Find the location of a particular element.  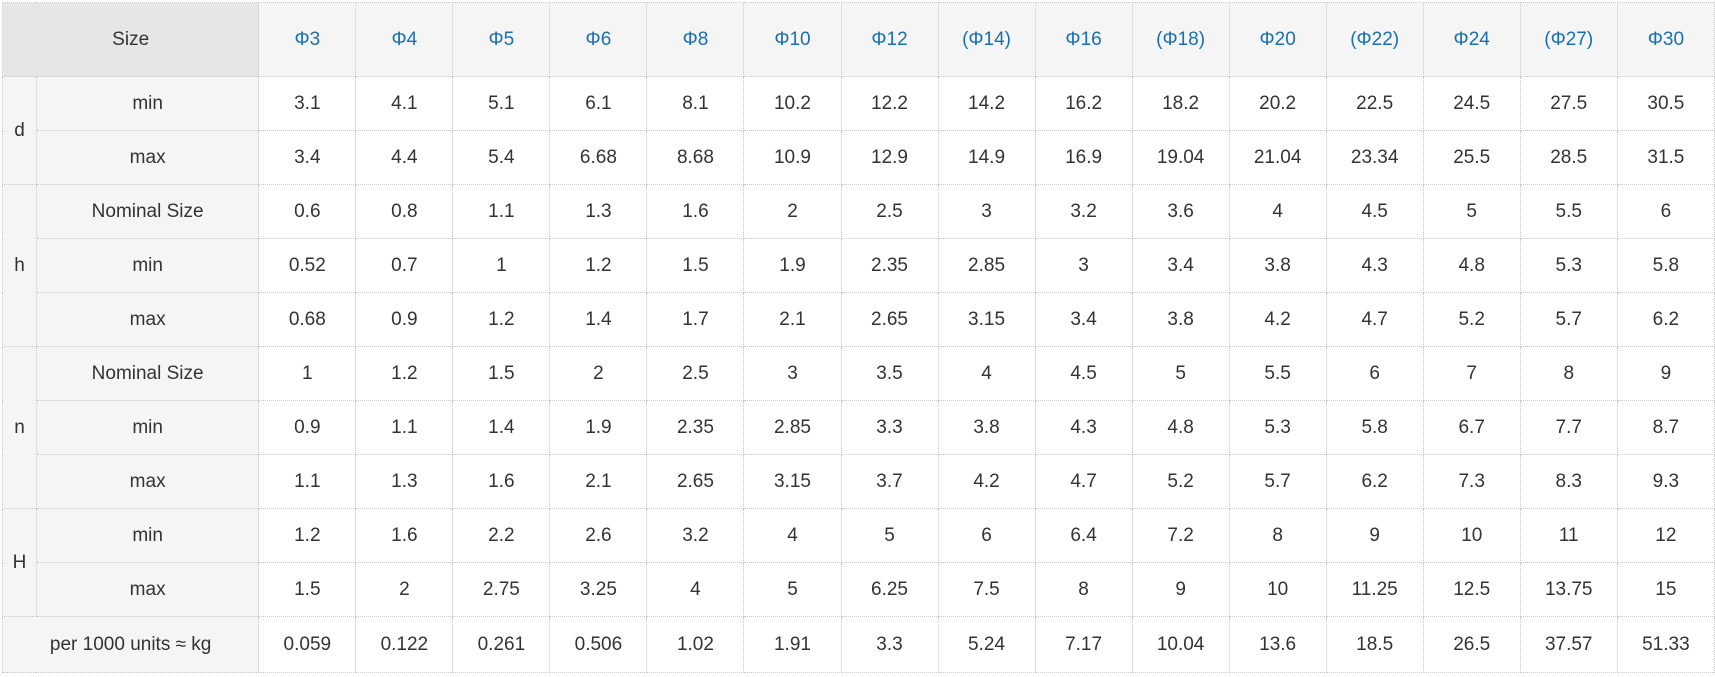

table-cell: 25.5 is located at coordinates (1471, 157).